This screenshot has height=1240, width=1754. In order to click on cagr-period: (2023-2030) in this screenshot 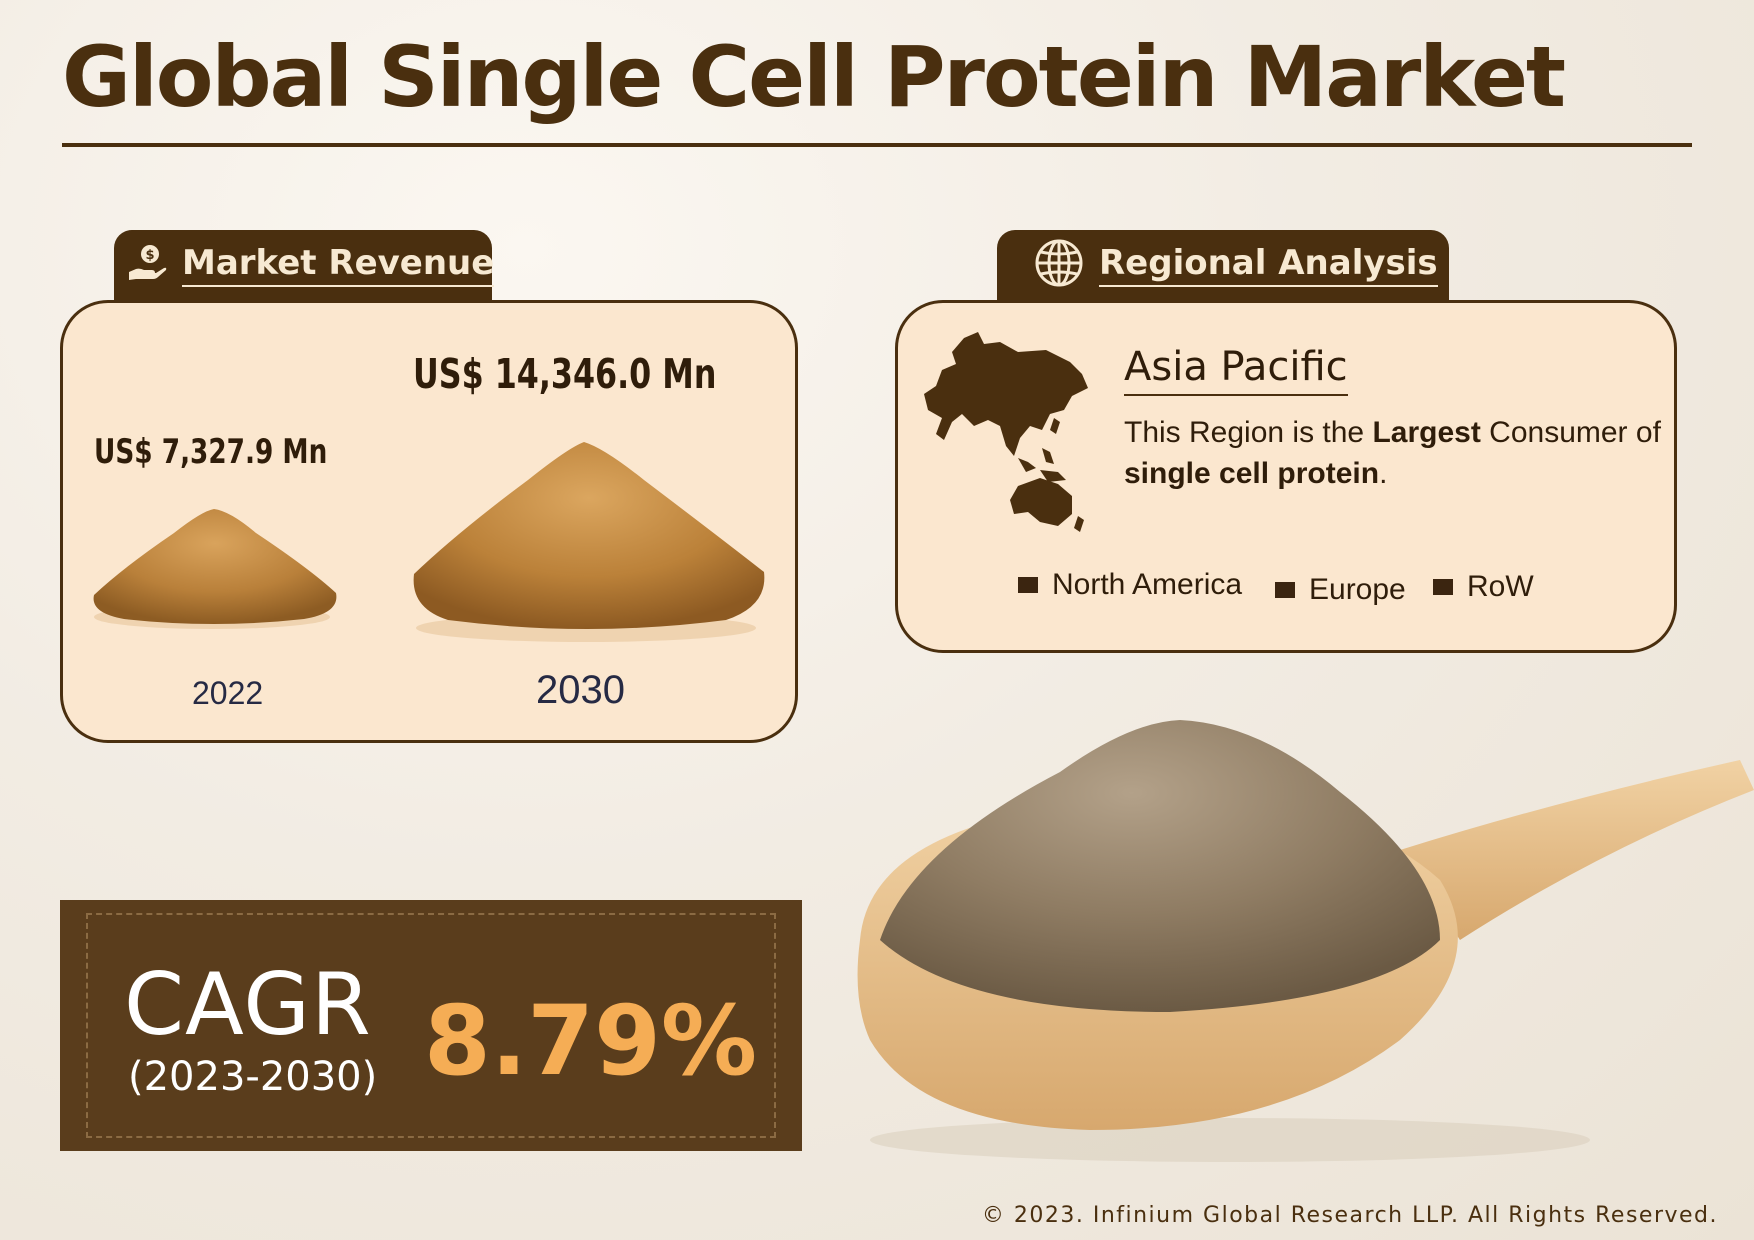, I will do `click(253, 1077)`.